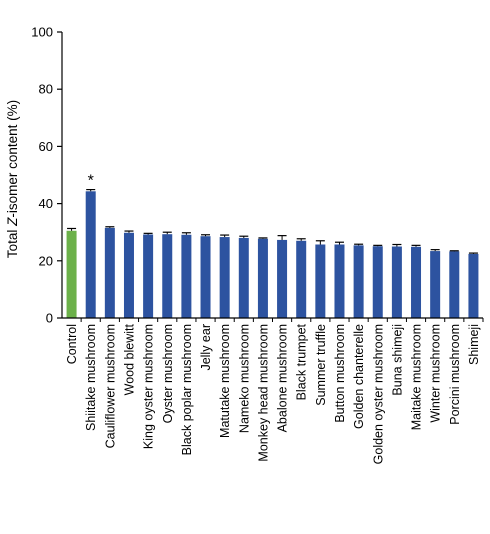 The image size is (490, 534). Describe the element at coordinates (129, 359) in the screenshot. I see `category-label: Wood blewitt` at that location.